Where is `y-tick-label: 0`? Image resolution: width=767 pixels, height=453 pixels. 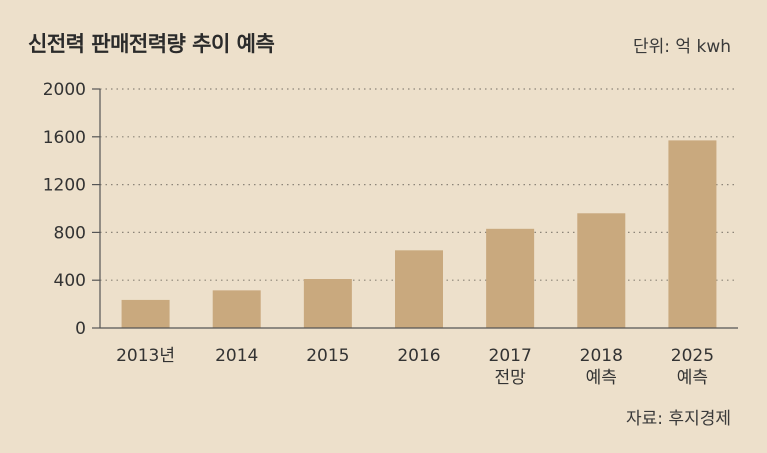 y-tick-label: 0 is located at coordinates (80, 329).